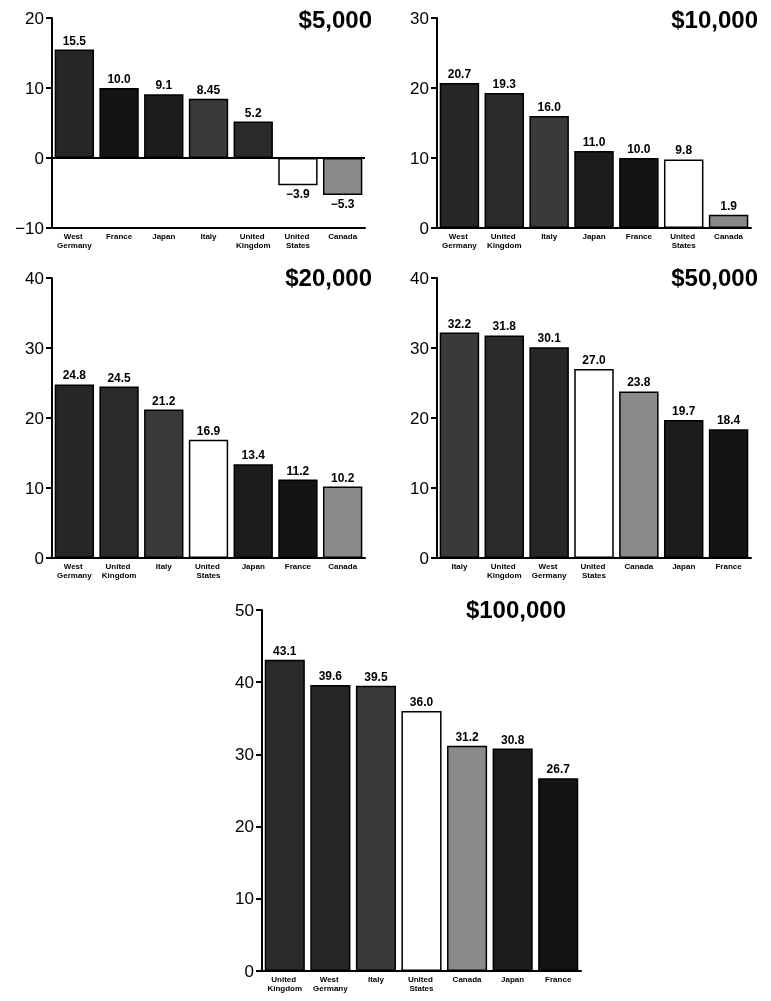  I want to click on data-label: 11.2, so click(298, 470).